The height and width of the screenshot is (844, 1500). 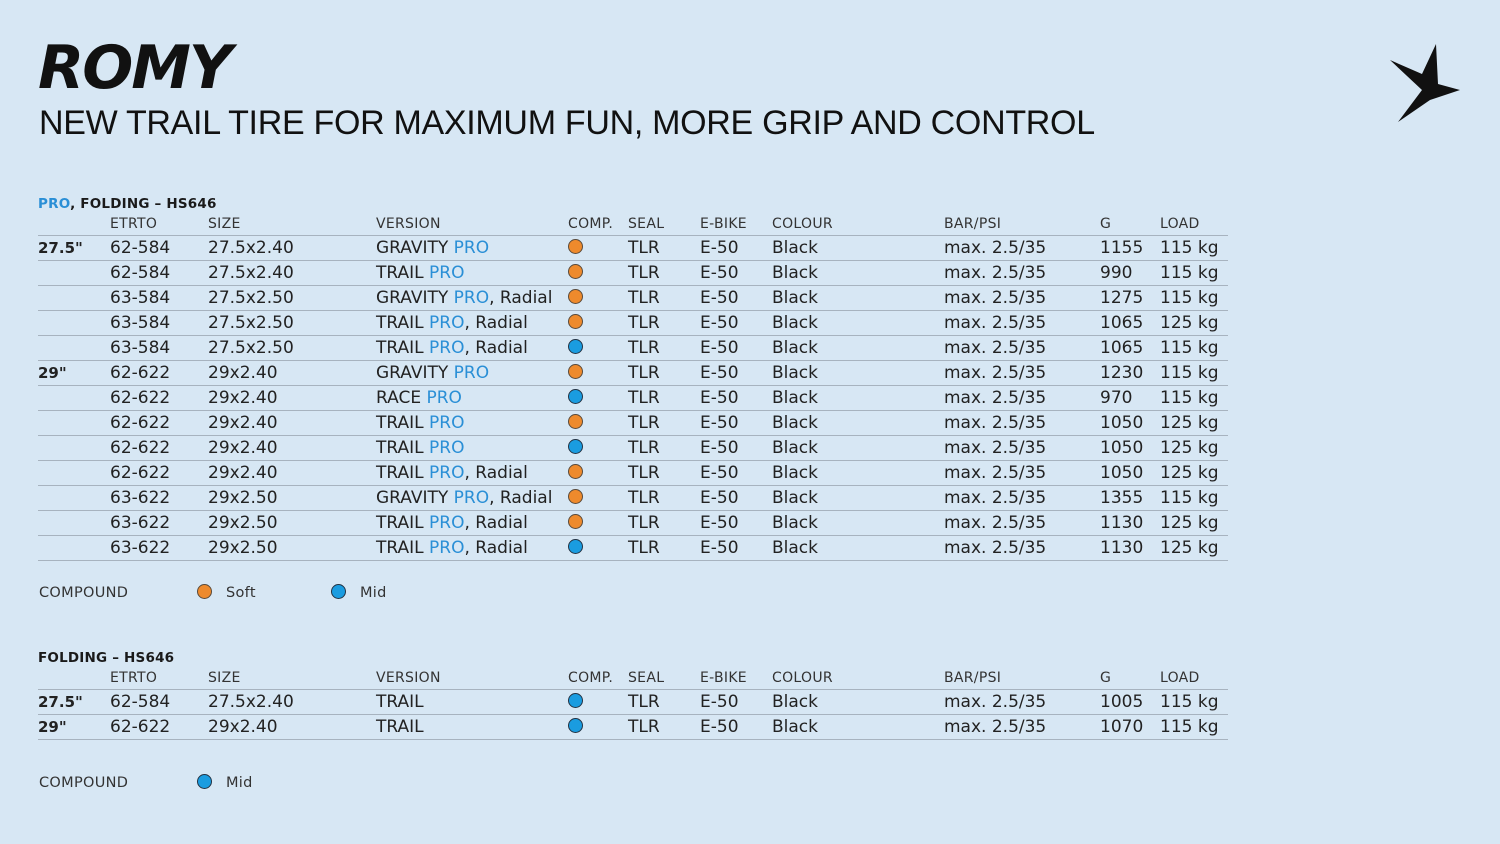 I want to click on version-cell: GRAVITY PRO, so click(x=472, y=248).